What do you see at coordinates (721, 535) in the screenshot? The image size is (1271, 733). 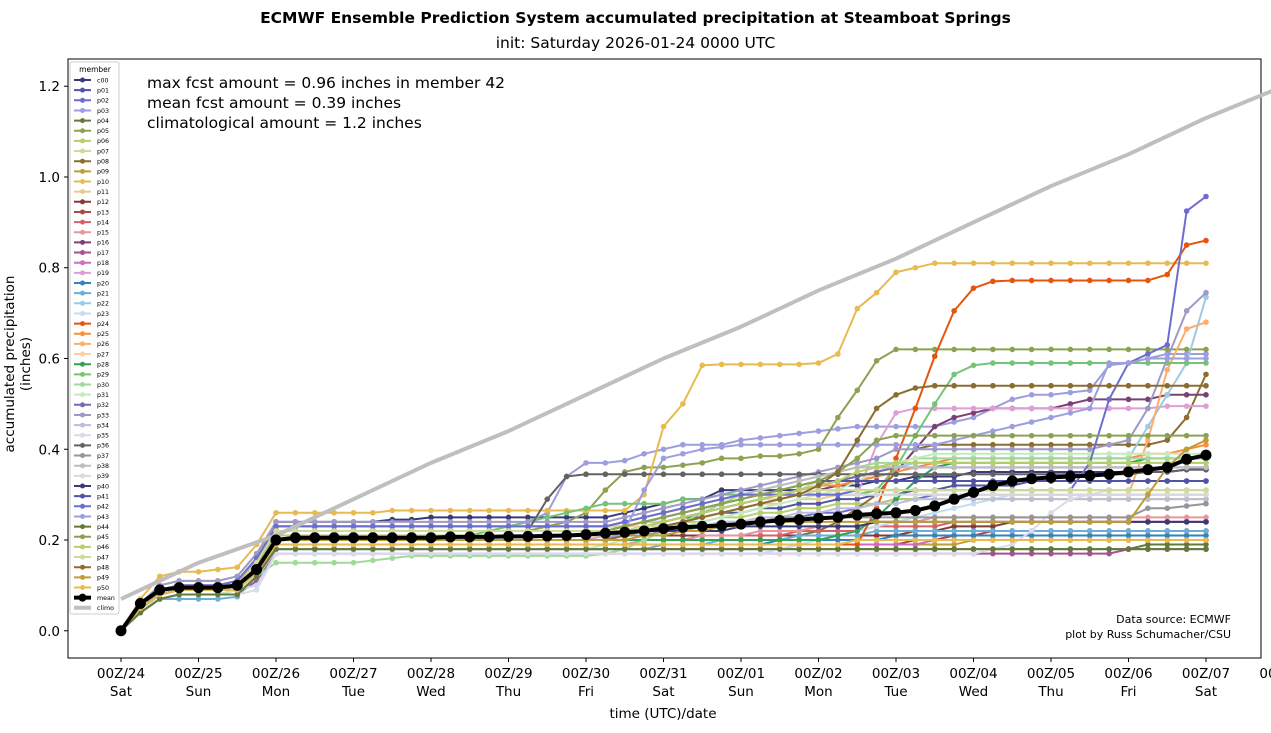 I see `member-p15-point` at bounding box center [721, 535].